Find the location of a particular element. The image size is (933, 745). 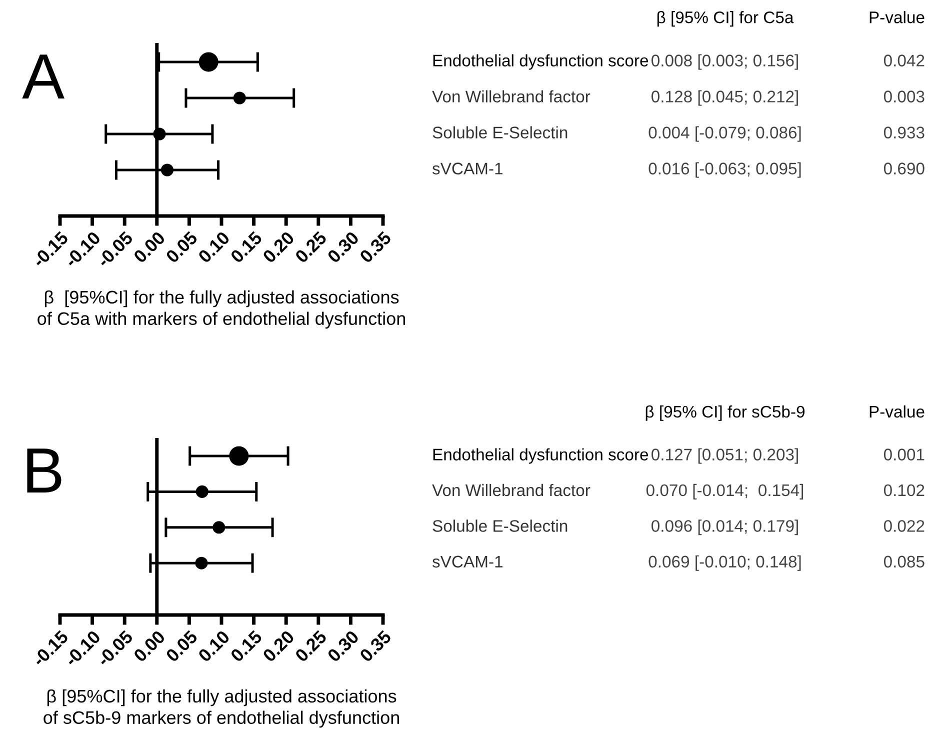

text: β [95% CI] for sC5b-9 is located at coordinates (725, 413).